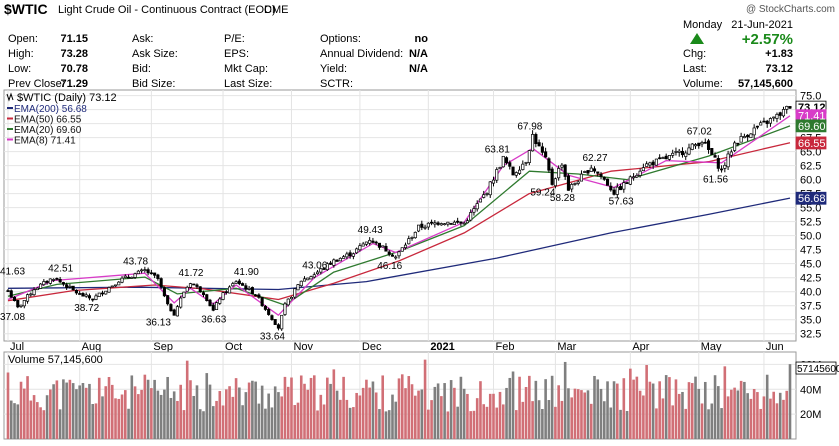  I want to click on x-month-label: 2021, so click(442, 347).